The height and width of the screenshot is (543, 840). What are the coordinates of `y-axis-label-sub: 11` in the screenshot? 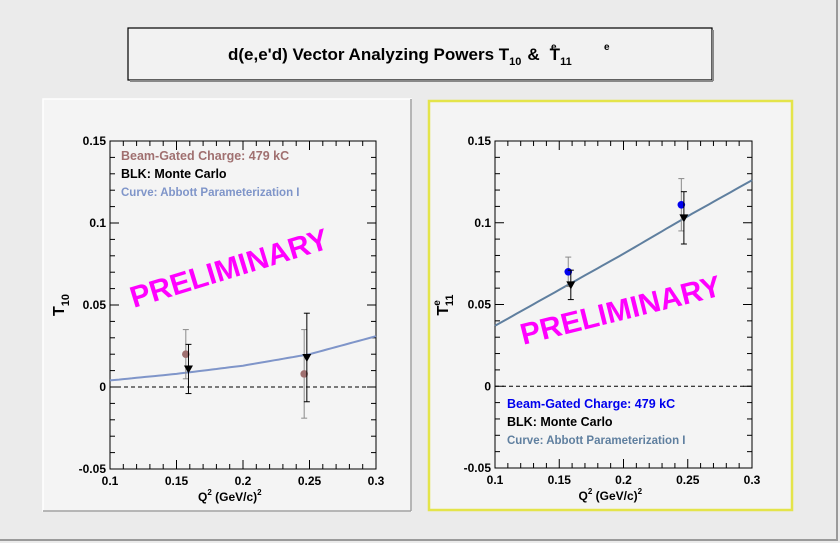 It's located at (450, 301).